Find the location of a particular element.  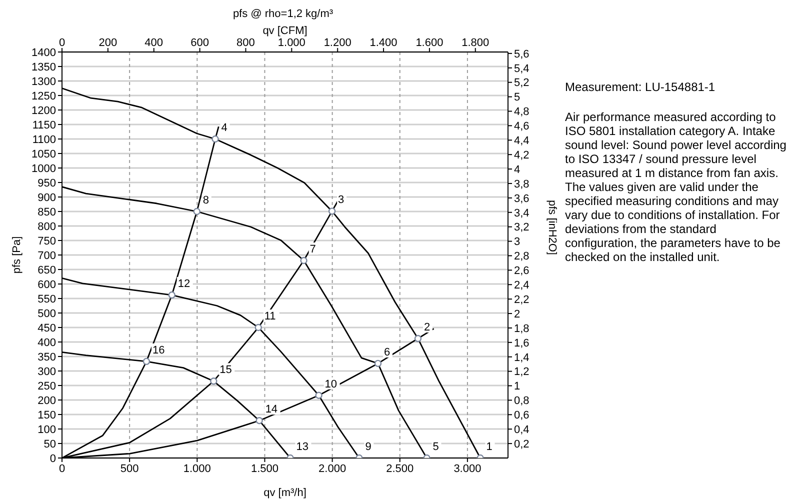

y-tick-label: 900 is located at coordinates (47, 198).